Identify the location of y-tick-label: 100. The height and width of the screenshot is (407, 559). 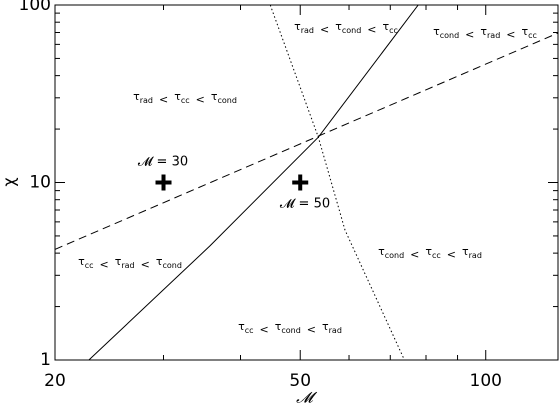
(35, 7).